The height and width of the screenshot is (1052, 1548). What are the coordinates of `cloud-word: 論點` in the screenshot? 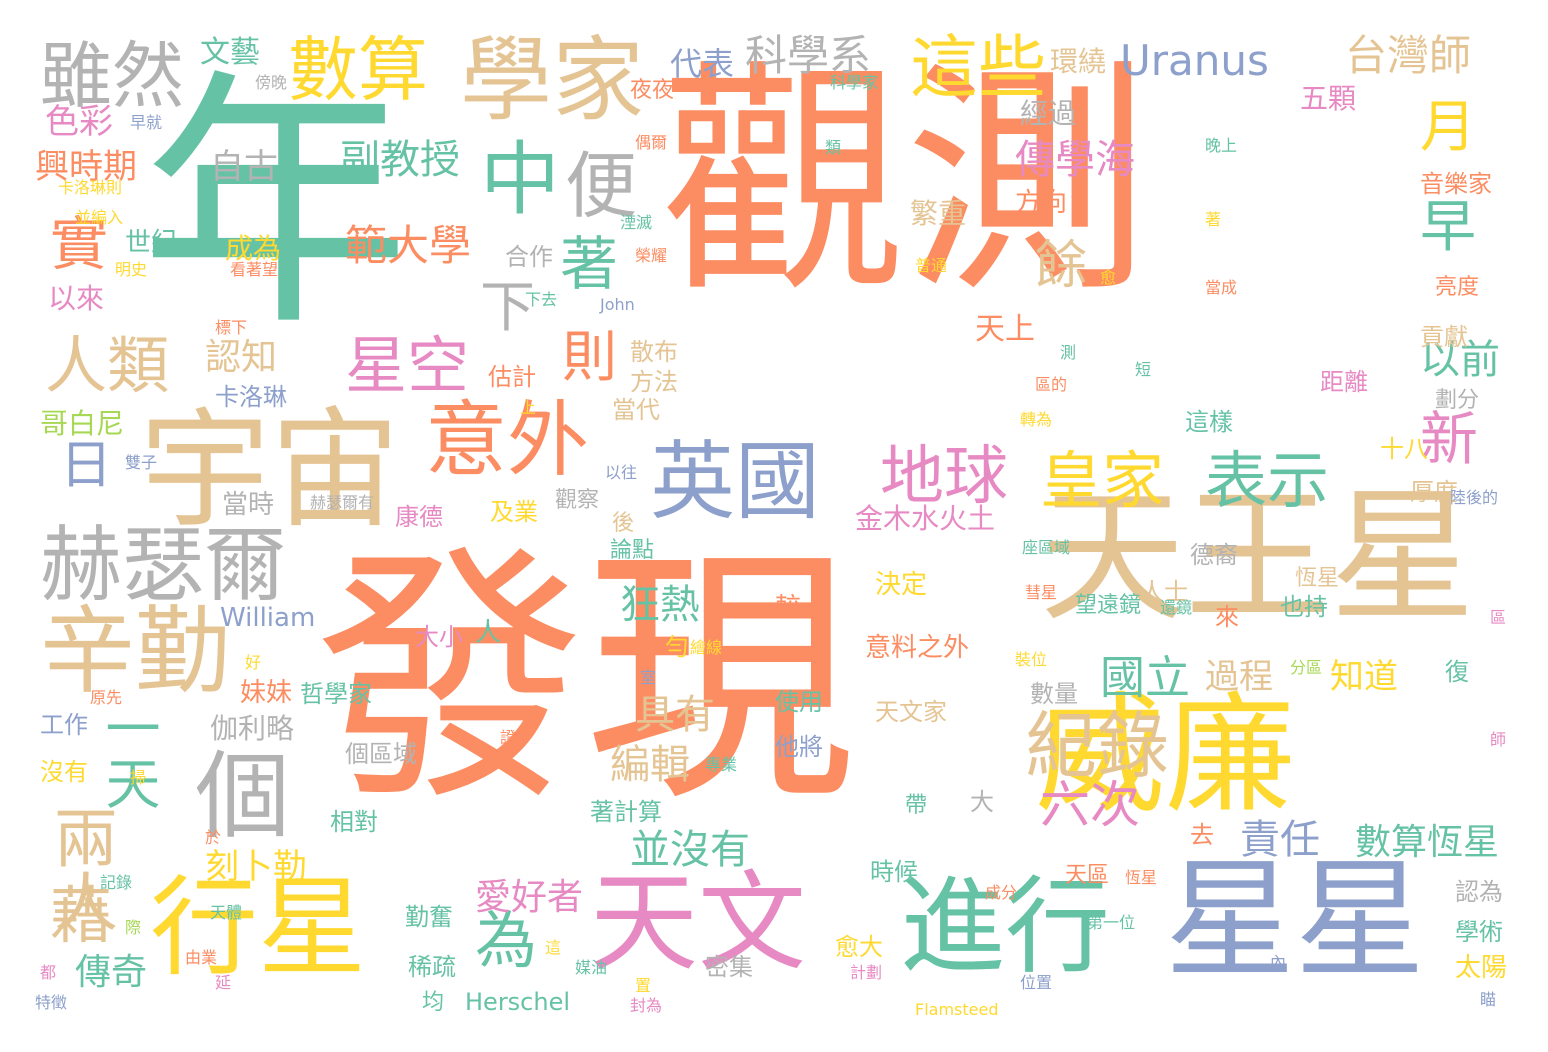 It's located at (632, 550).